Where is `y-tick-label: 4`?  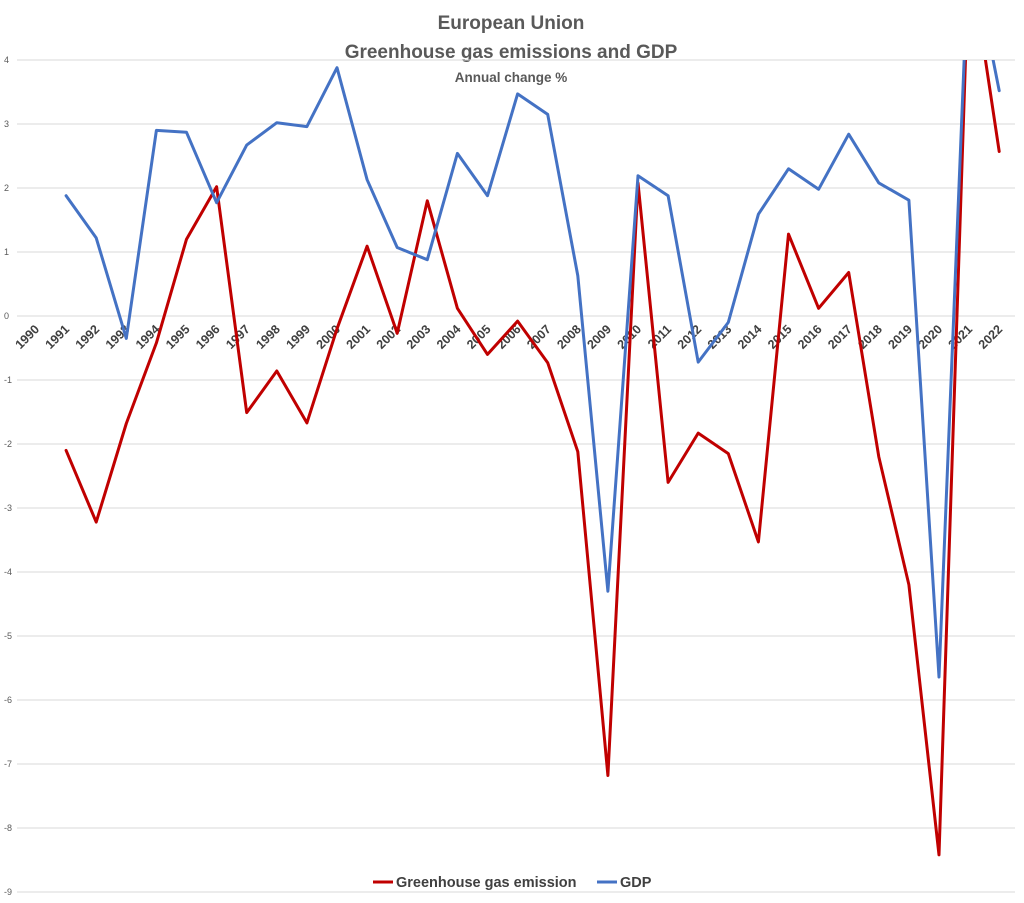 y-tick-label: 4 is located at coordinates (6, 60).